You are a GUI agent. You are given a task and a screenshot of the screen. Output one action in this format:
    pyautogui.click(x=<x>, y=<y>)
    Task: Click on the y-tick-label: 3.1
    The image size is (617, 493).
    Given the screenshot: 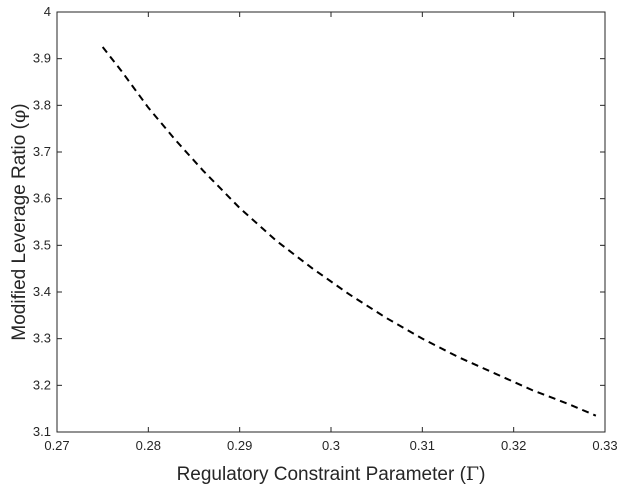 What is the action you would take?
    pyautogui.click(x=42, y=431)
    